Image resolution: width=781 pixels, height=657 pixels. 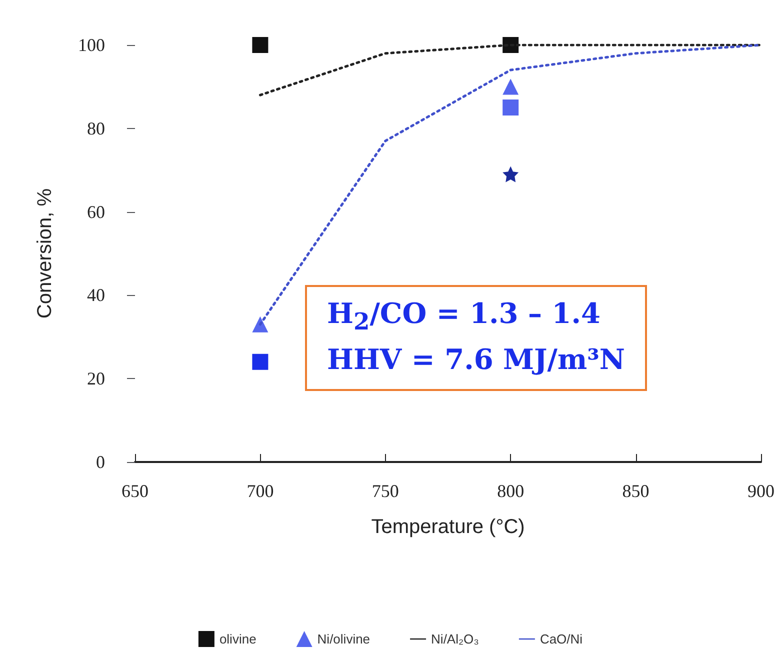 I want to click on legend-label: Ni/olivine, so click(x=343, y=639).